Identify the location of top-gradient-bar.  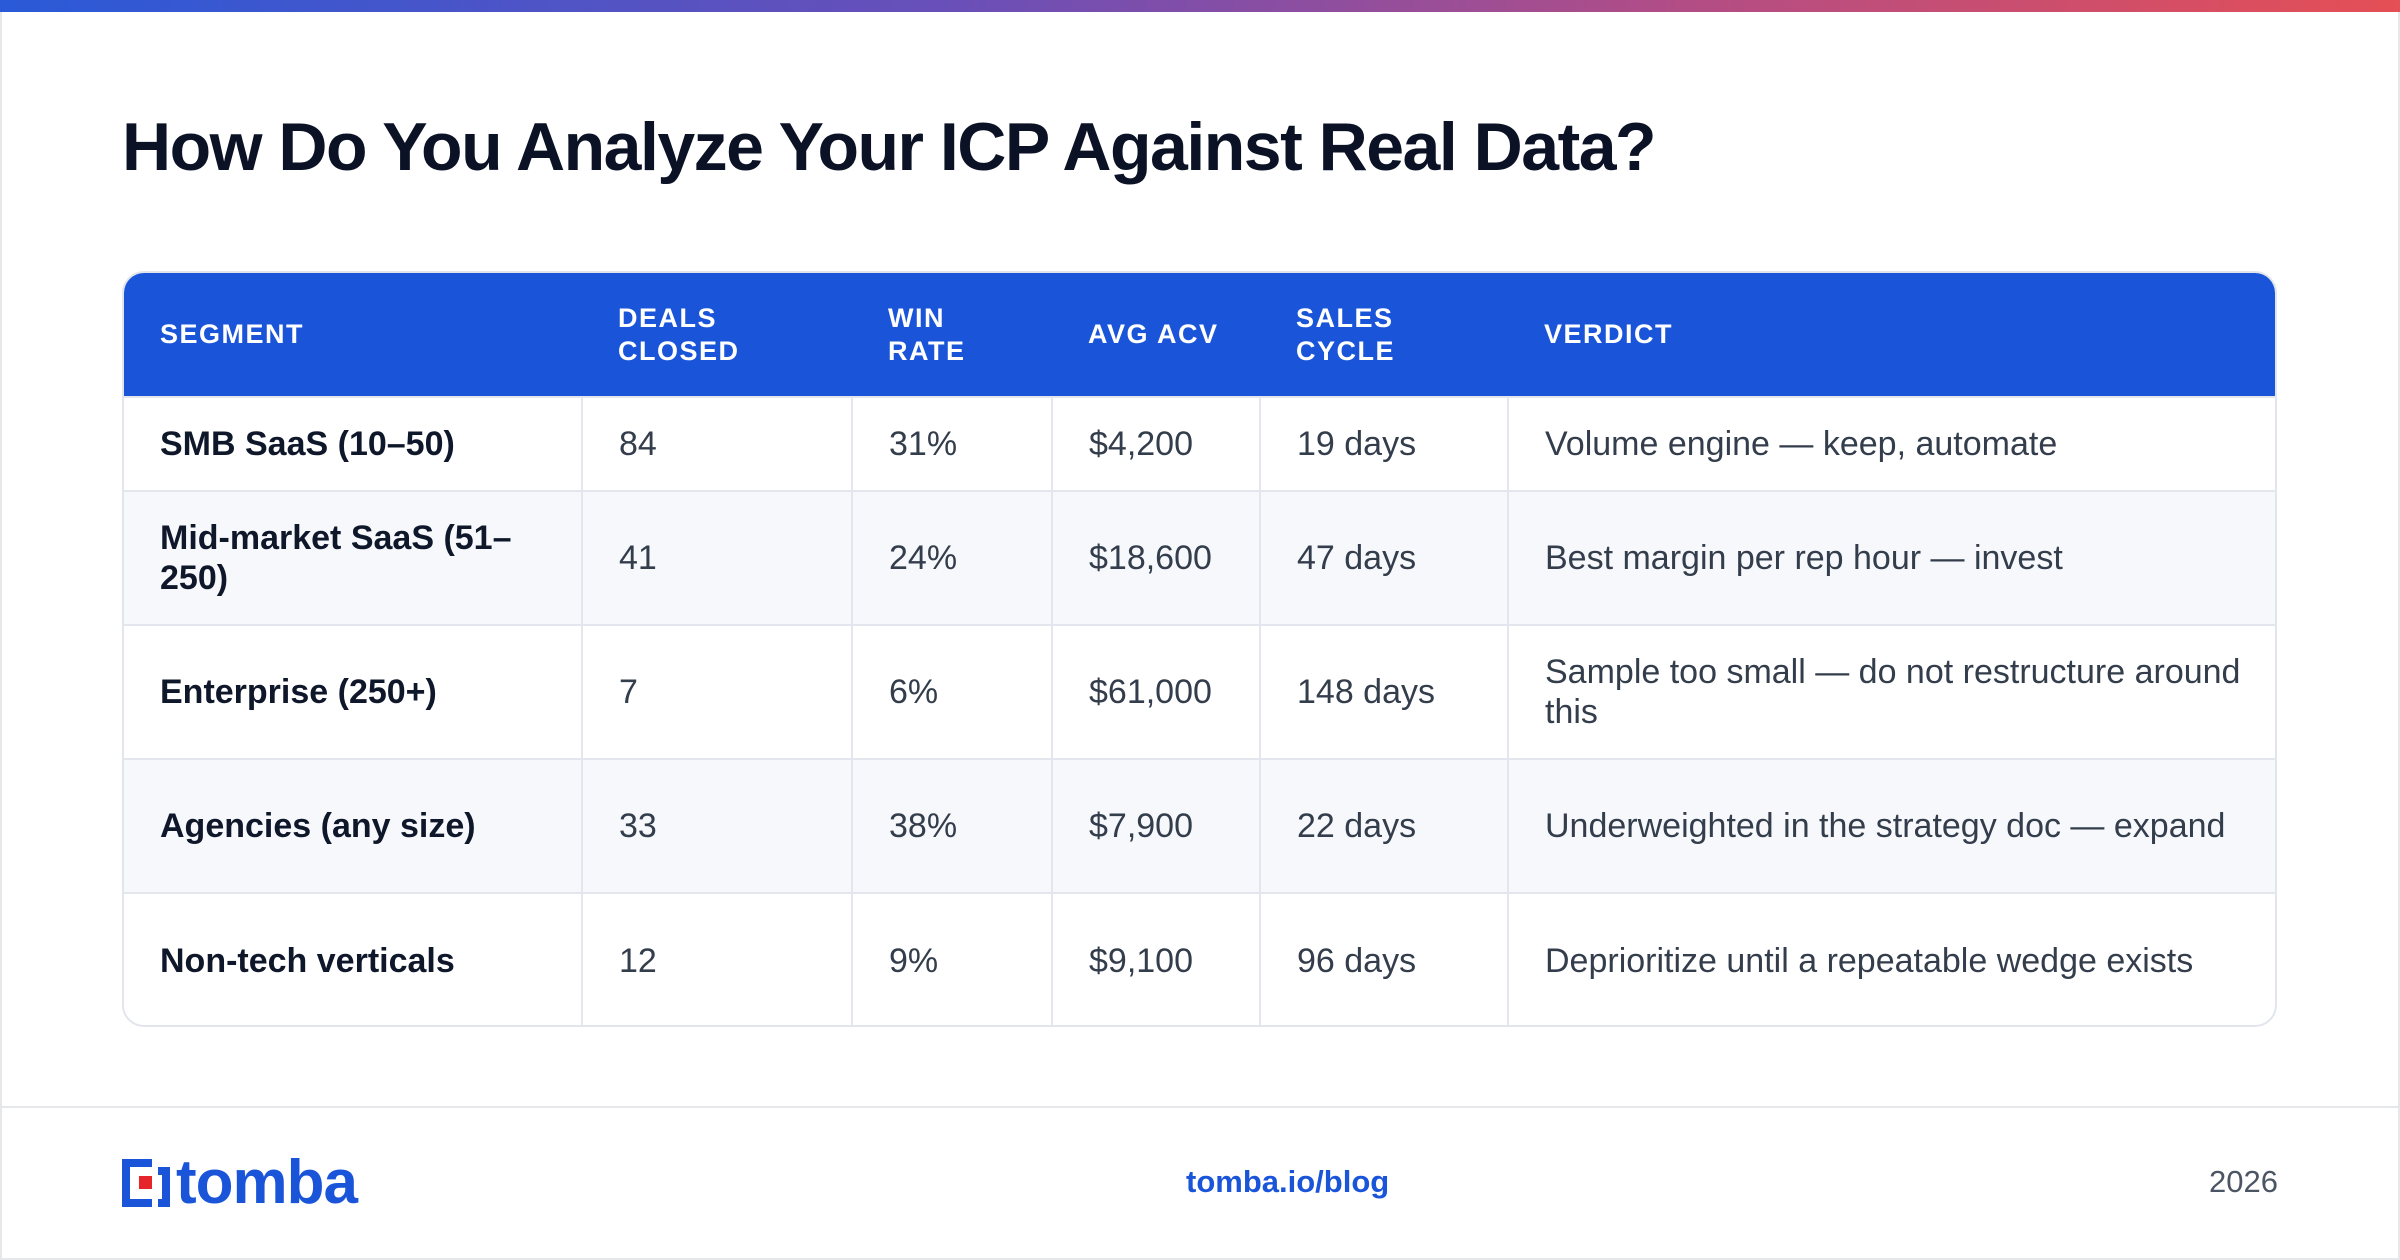
(1200, 6).